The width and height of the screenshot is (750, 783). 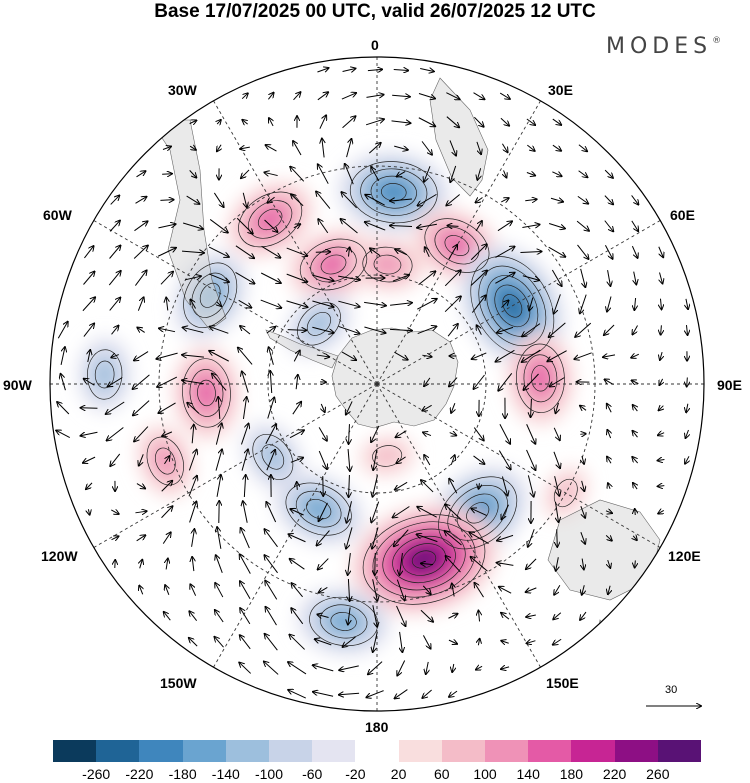 What do you see at coordinates (182, 90) in the screenshot?
I see `lon-label-30w: 30W` at bounding box center [182, 90].